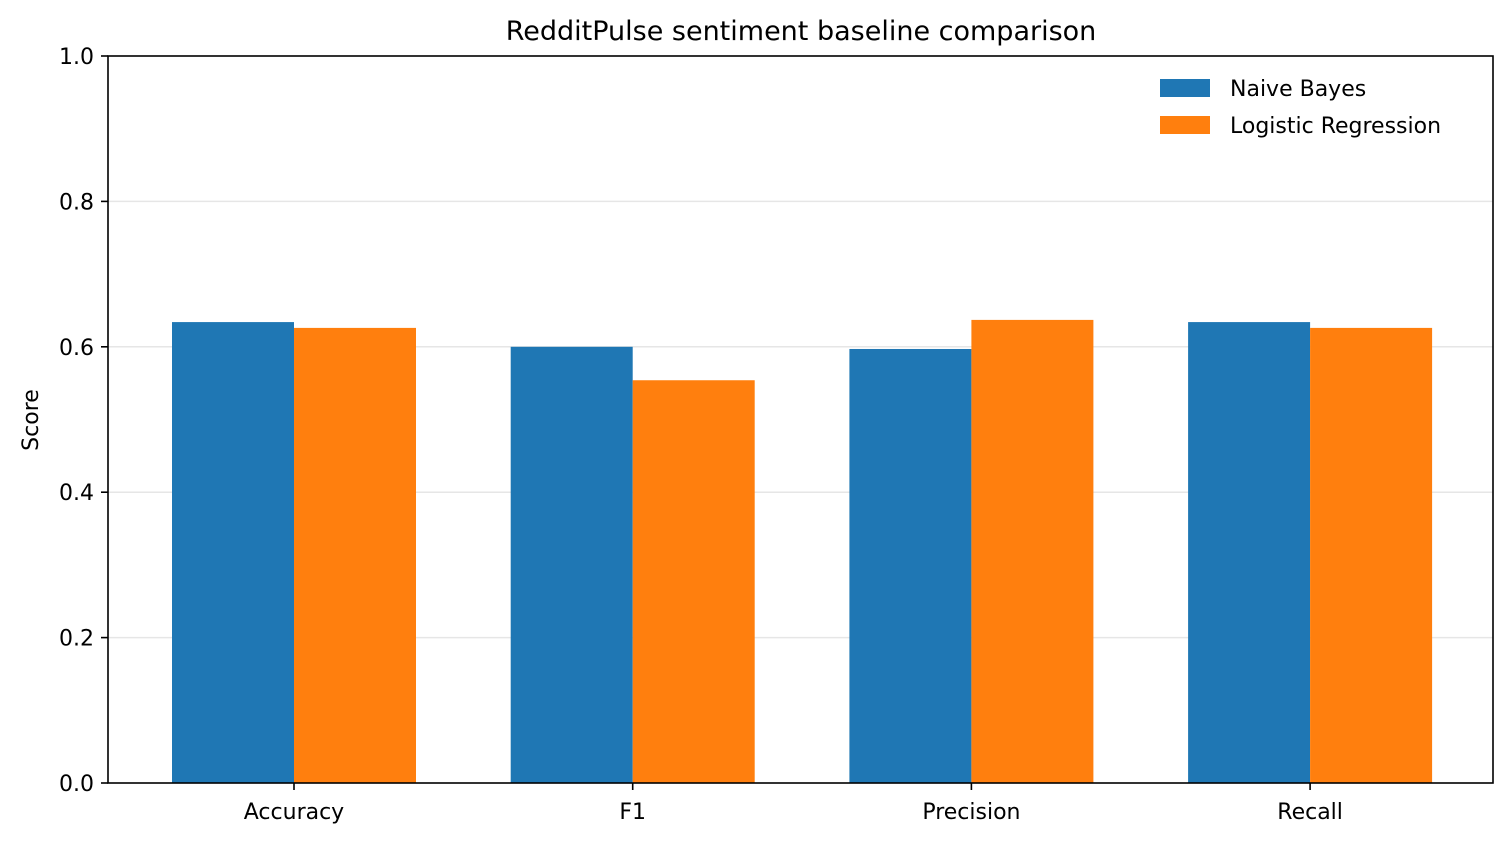  What do you see at coordinates (1371, 555) in the screenshot?
I see `bar-logistic-regression-recall` at bounding box center [1371, 555].